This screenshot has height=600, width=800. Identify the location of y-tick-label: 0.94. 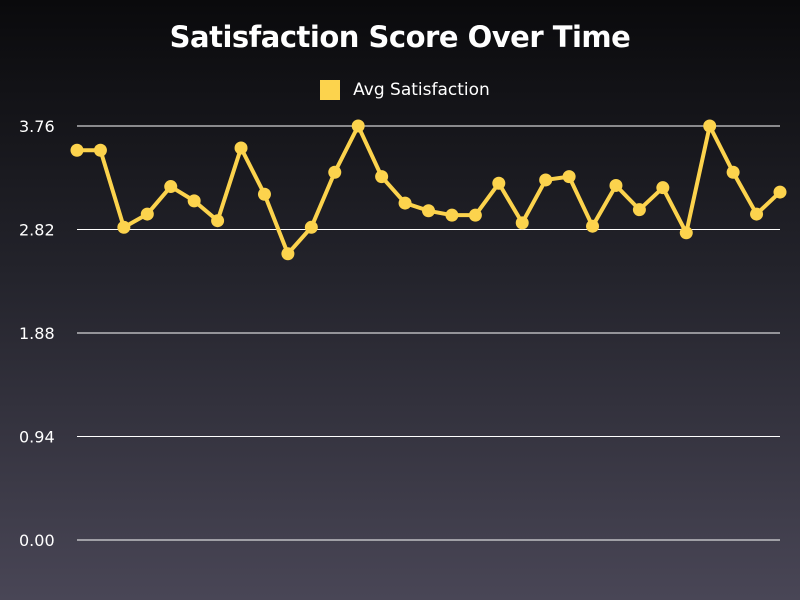
(37, 437).